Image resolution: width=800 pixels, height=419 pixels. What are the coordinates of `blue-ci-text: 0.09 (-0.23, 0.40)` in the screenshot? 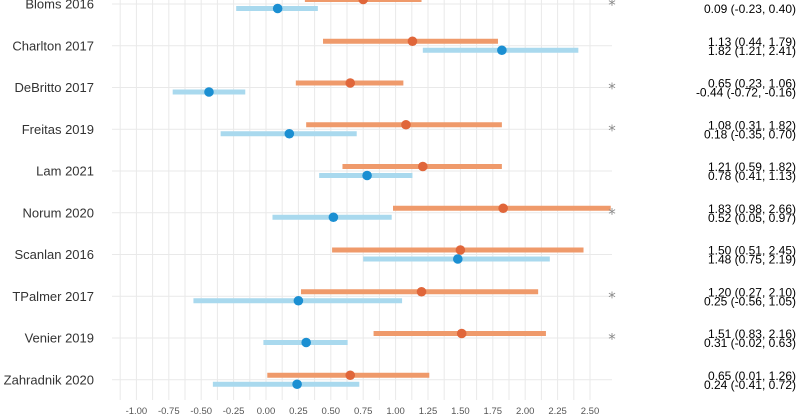 It's located at (750, 9).